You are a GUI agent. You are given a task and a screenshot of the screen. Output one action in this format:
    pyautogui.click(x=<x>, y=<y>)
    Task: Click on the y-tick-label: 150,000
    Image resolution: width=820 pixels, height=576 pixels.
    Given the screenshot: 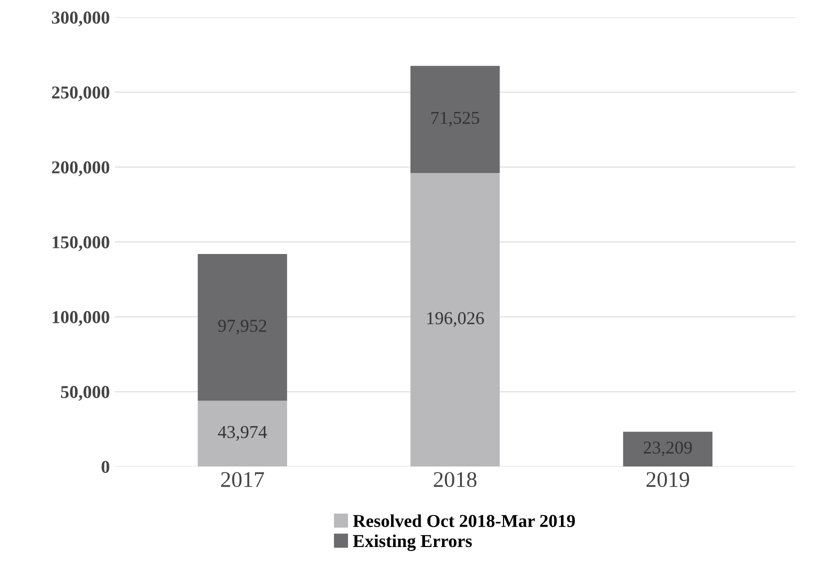 What is the action you would take?
    pyautogui.click(x=81, y=243)
    